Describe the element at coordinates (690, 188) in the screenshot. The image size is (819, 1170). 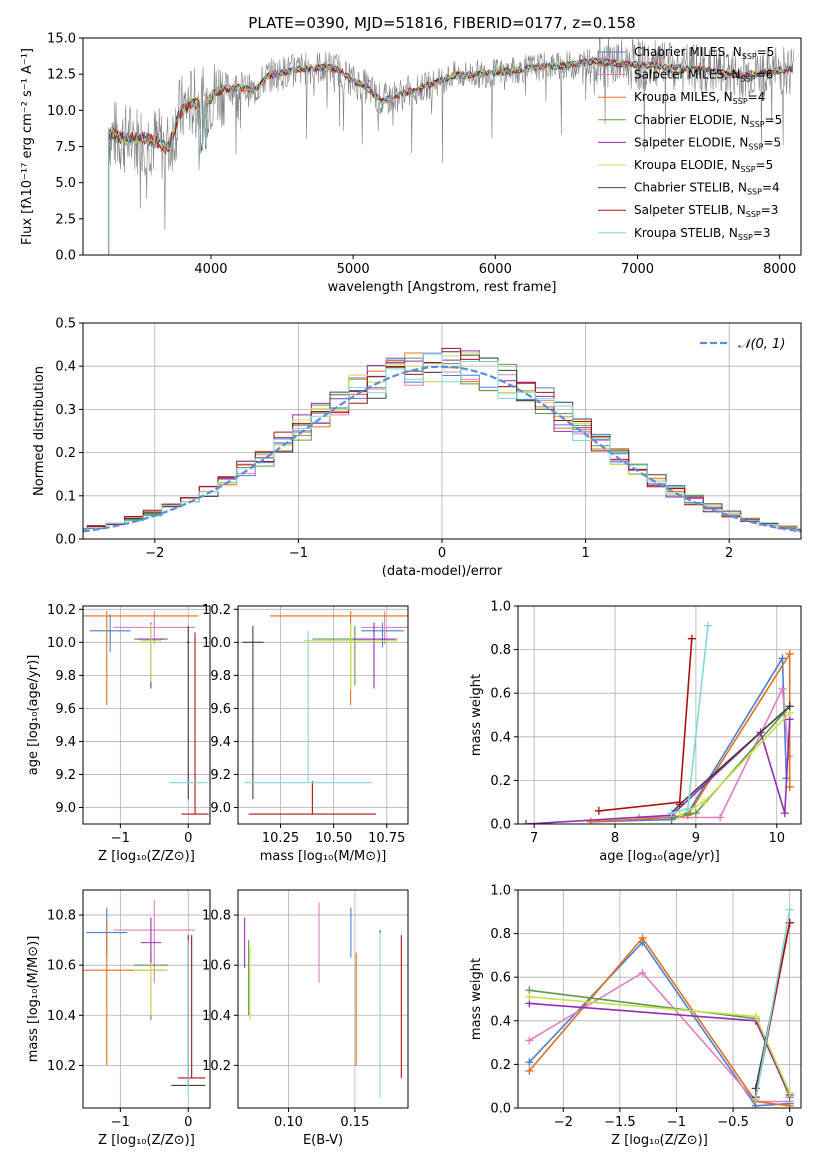
I see `legend-text: Chabrier STELIB, N` at that location.